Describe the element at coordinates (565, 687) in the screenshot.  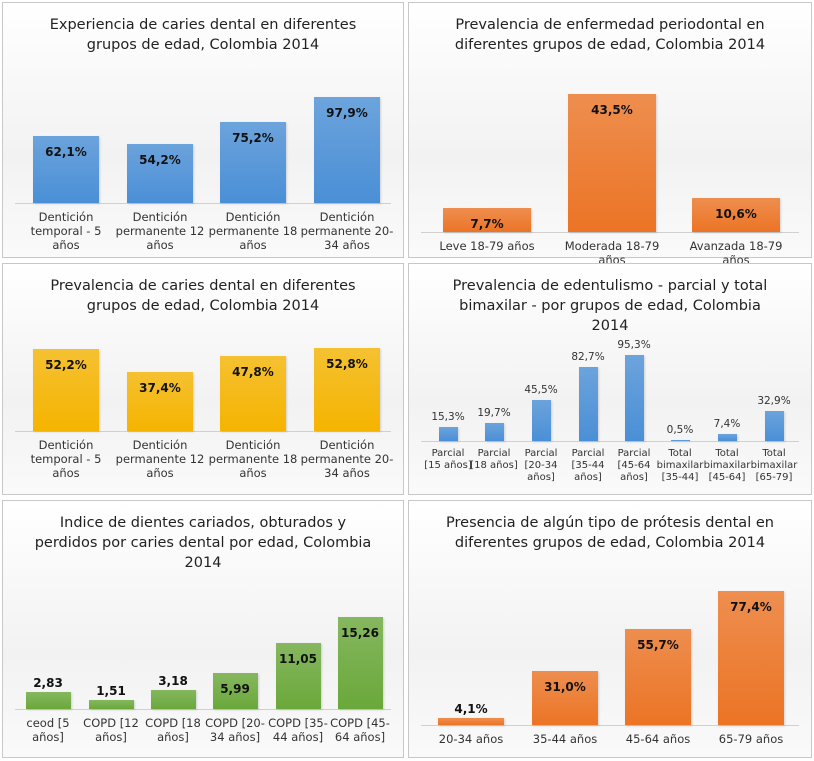
I see `data-label: 31,0%` at that location.